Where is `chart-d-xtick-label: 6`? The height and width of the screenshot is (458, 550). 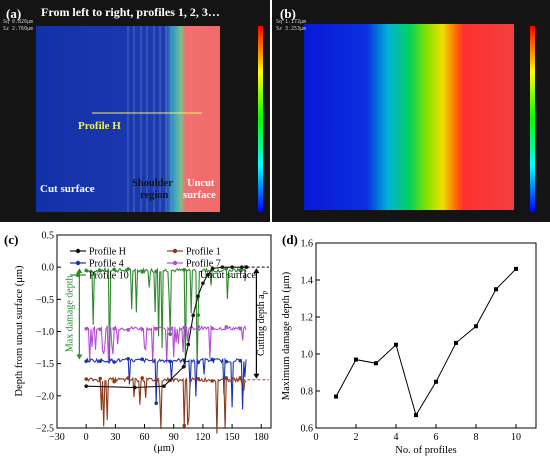
chart-d-xtick-label: 6 is located at coordinates (436, 437).